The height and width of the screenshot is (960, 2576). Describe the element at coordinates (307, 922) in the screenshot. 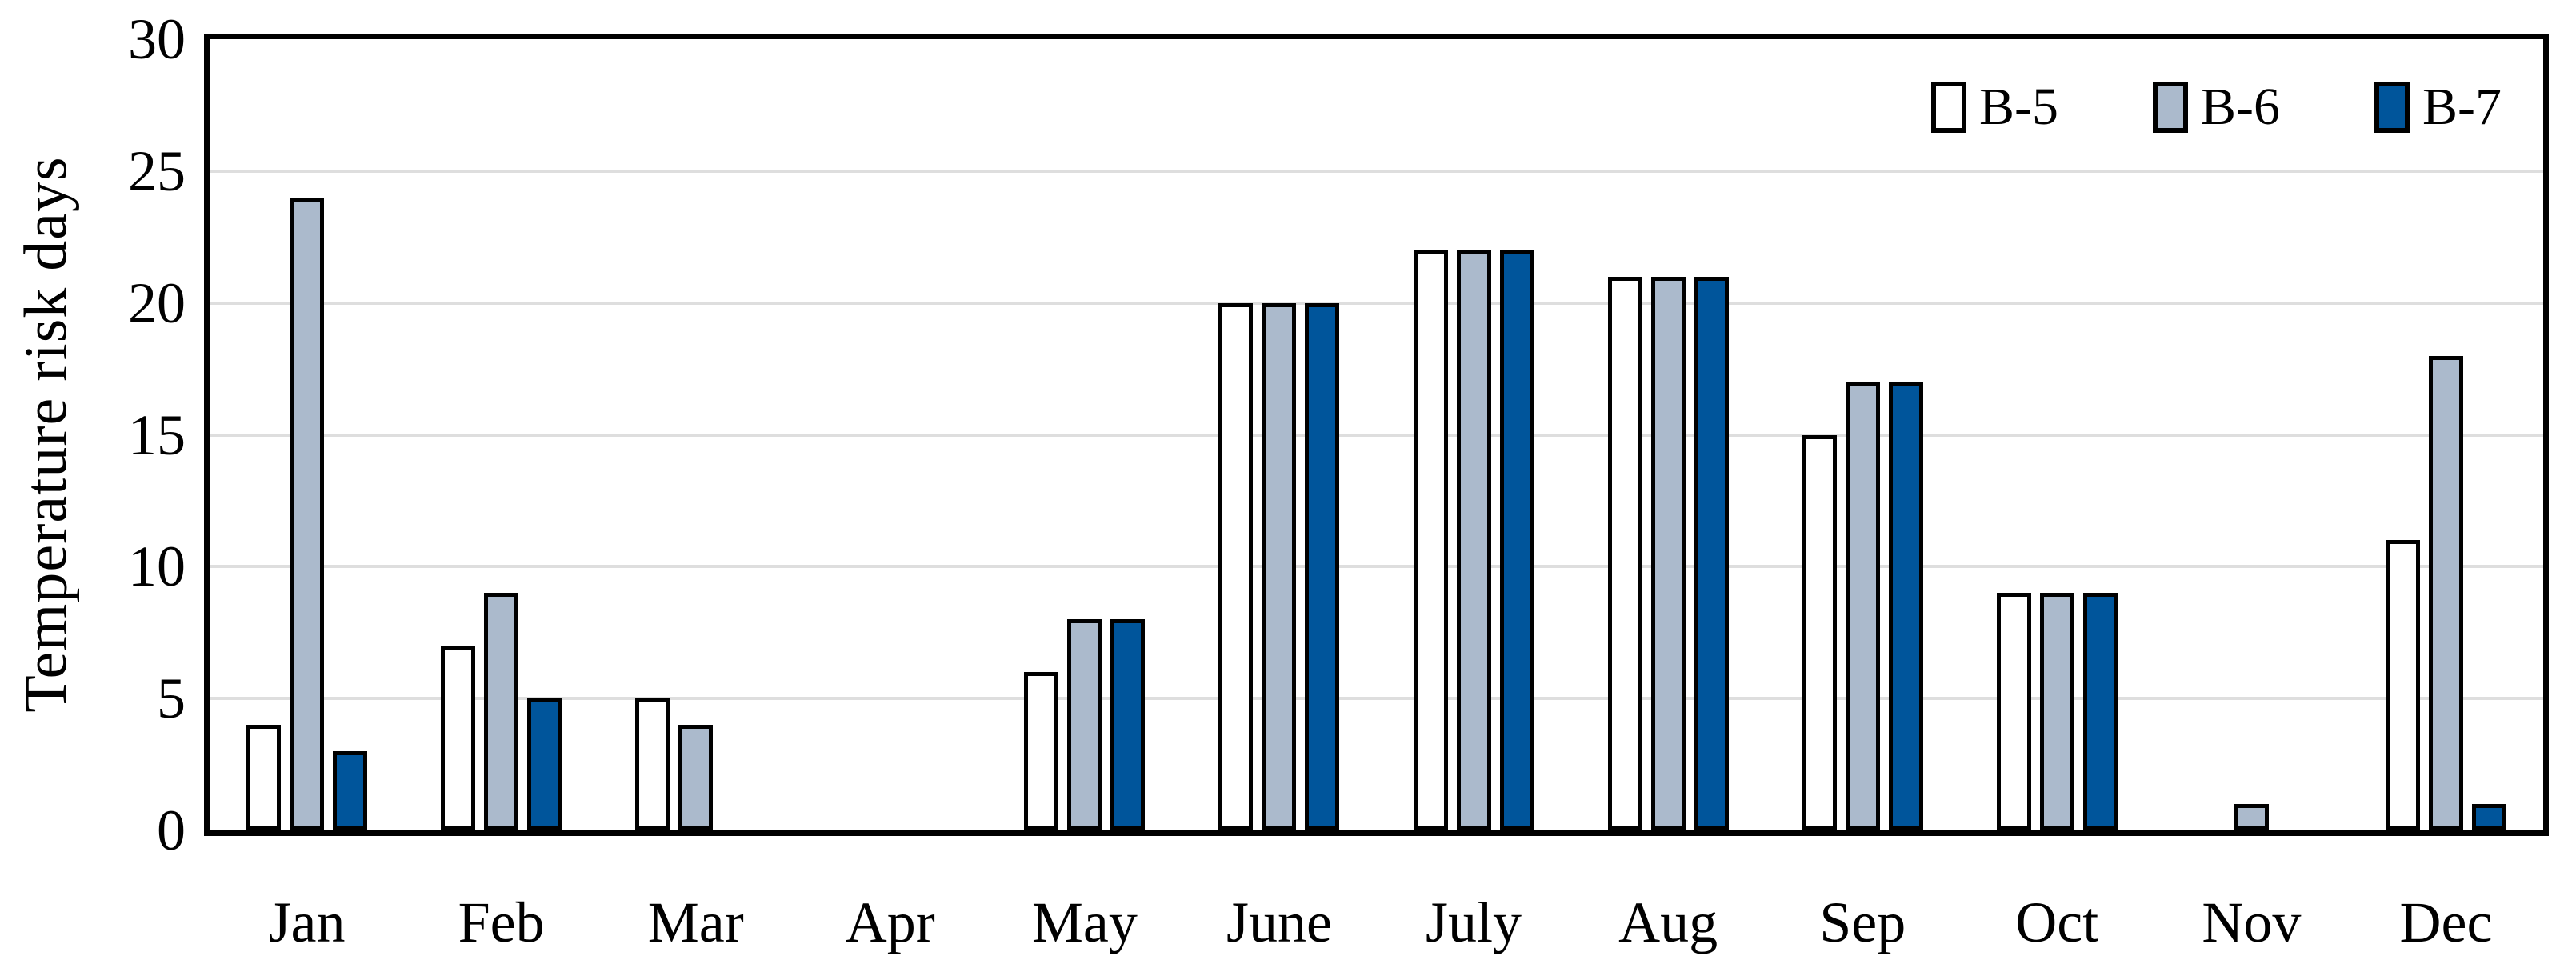

I see `x-axis-label-jan: Jan` at that location.